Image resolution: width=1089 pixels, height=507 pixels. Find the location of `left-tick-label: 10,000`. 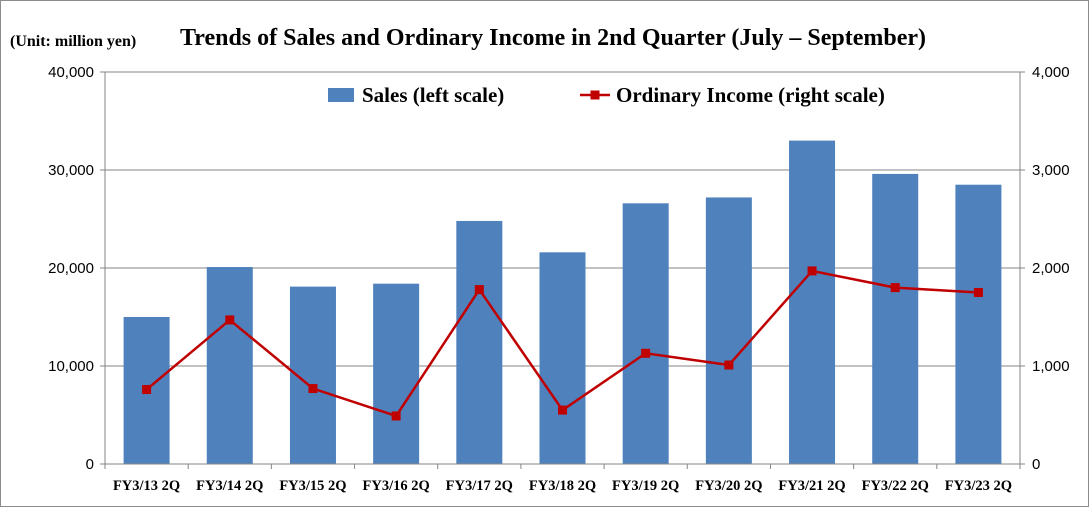

left-tick-label: 10,000 is located at coordinates (71, 366).